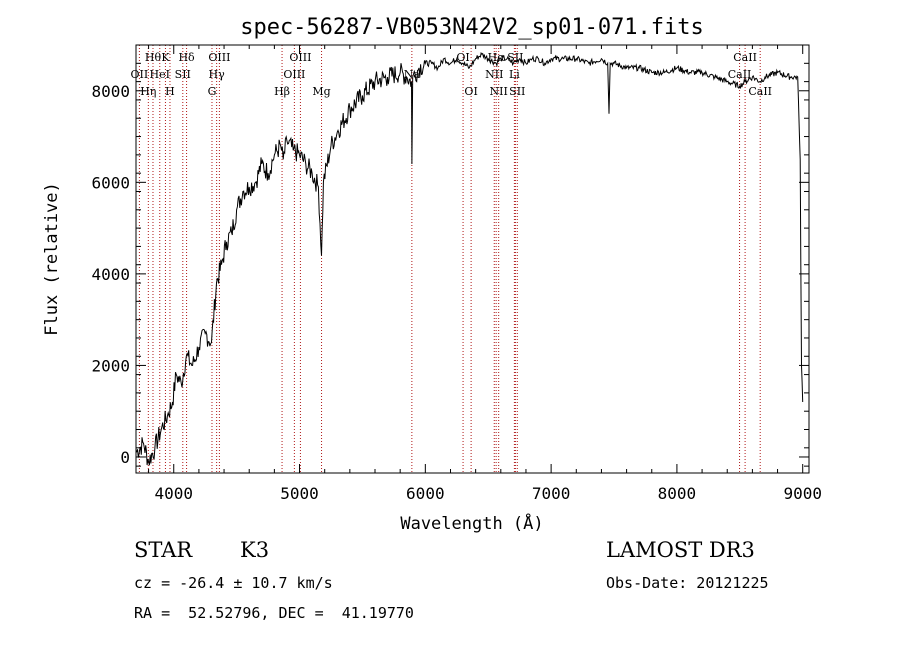 The width and height of the screenshot is (900, 649). What do you see at coordinates (425, 493) in the screenshot?
I see `x-tick-label: 6000` at bounding box center [425, 493].